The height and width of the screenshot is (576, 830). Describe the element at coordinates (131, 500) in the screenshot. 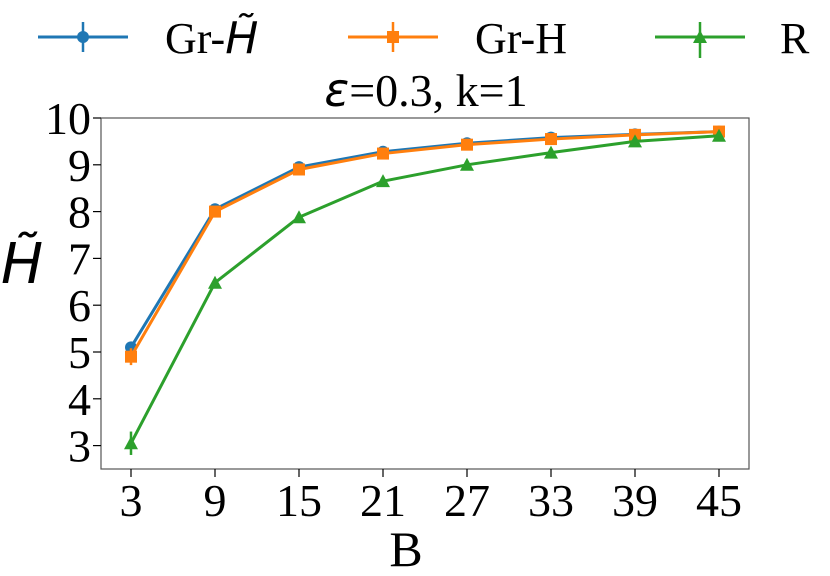

I see `x-tick-label: 3` at that location.